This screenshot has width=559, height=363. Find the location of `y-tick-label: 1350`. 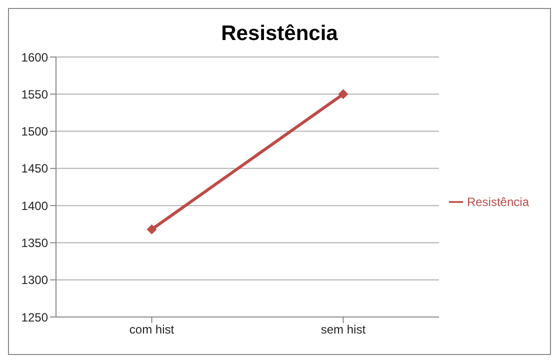

y-tick-label: 1350 is located at coordinates (34, 243).